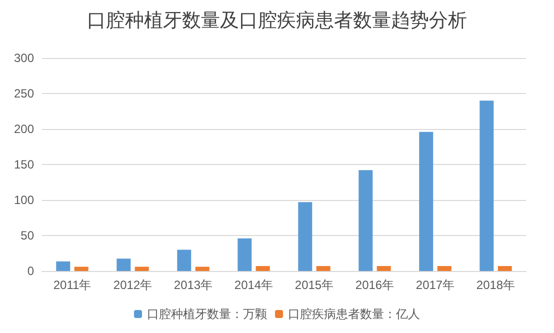 The height and width of the screenshot is (333, 554). Describe the element at coordinates (24, 129) in the screenshot. I see `y-tick-label: 200` at that location.